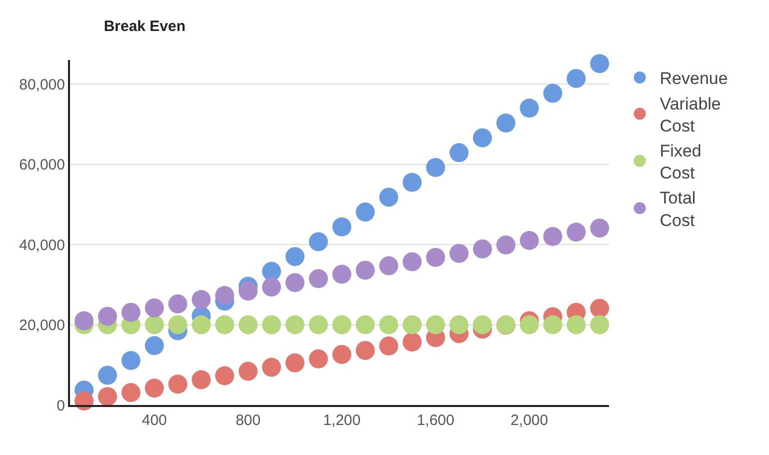  I want to click on y-tick-label: 40,000, so click(42, 245).